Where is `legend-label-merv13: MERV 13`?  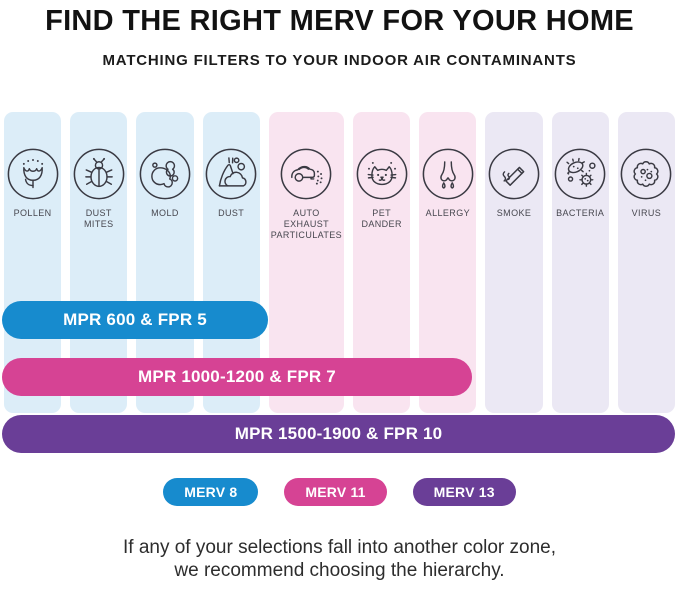
legend-label-merv13: MERV 13 is located at coordinates (464, 492).